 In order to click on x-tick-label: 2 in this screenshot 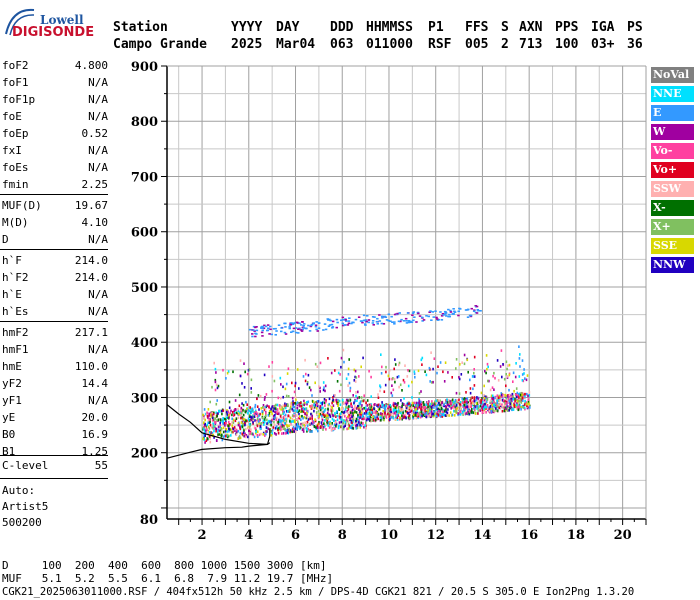, I will do `click(202, 535)`.